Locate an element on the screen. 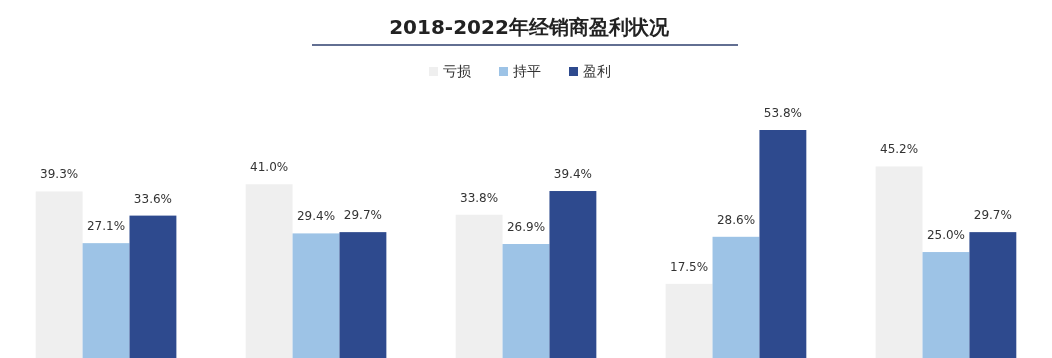 This screenshot has width=1052, height=358. legend-label: 亏损 is located at coordinates (457, 71).